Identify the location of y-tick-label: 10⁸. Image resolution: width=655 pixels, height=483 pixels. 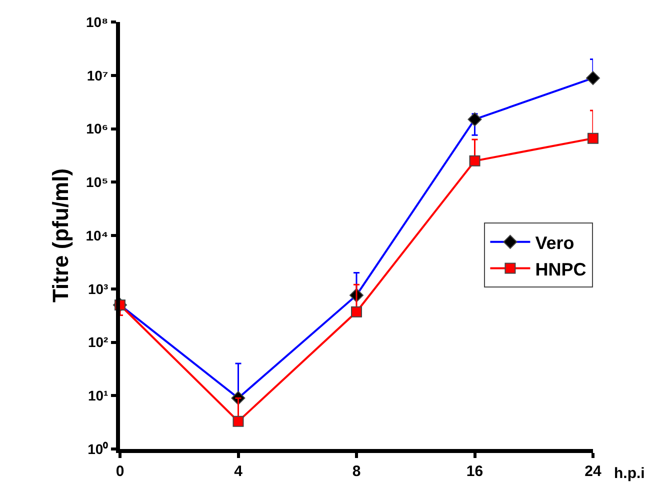
(97, 22).